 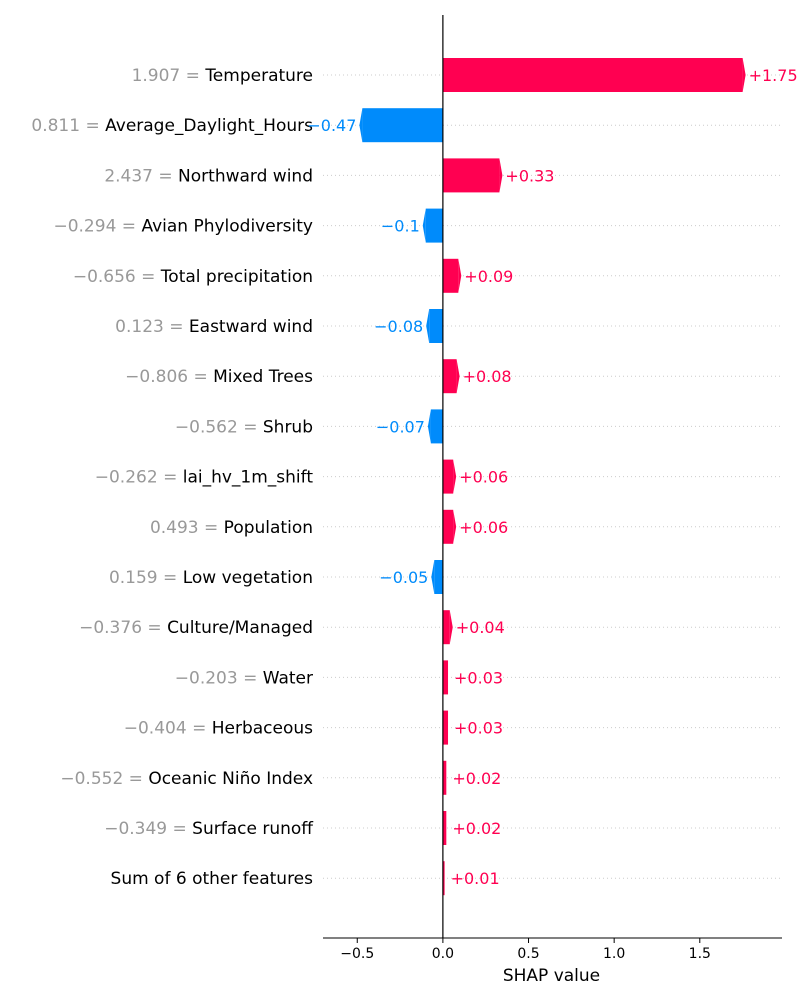 What do you see at coordinates (148, 829) in the screenshot?
I see `feature-value: −0.349 =` at bounding box center [148, 829].